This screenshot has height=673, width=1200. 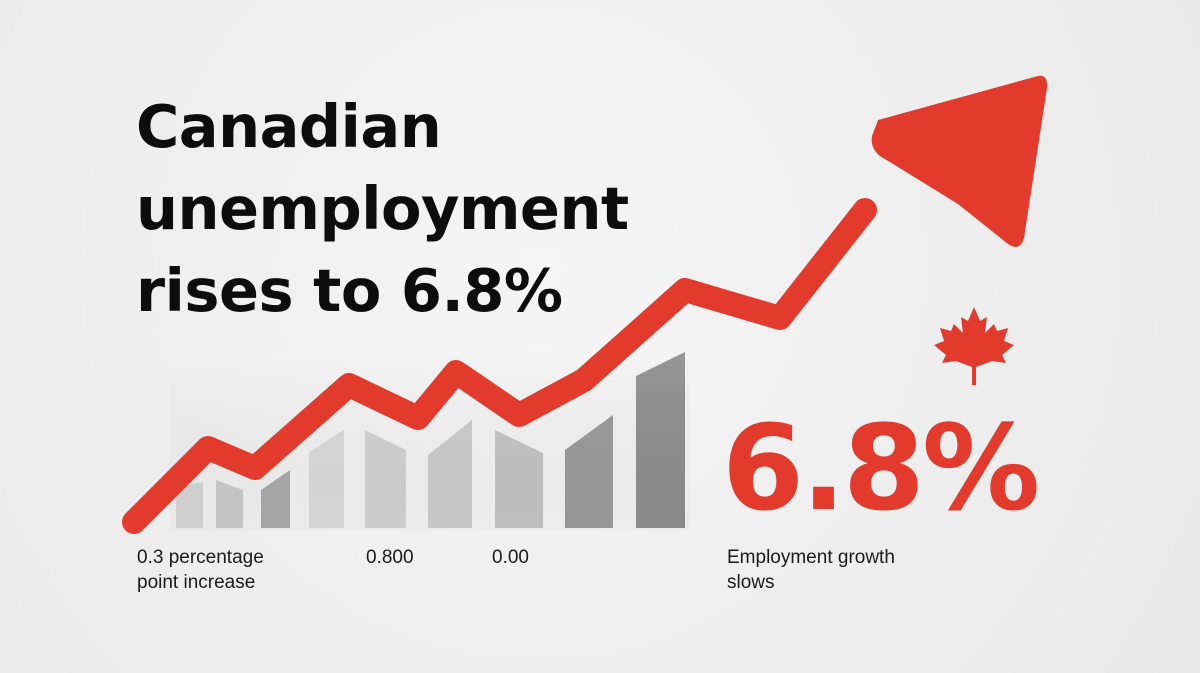 I want to click on headline-line-3: rises to 6.8%, so click(x=349, y=290).